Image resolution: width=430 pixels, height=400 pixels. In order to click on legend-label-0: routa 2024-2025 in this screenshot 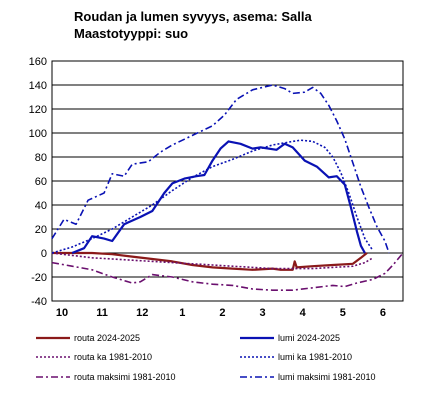, I will do `click(107, 338)`.